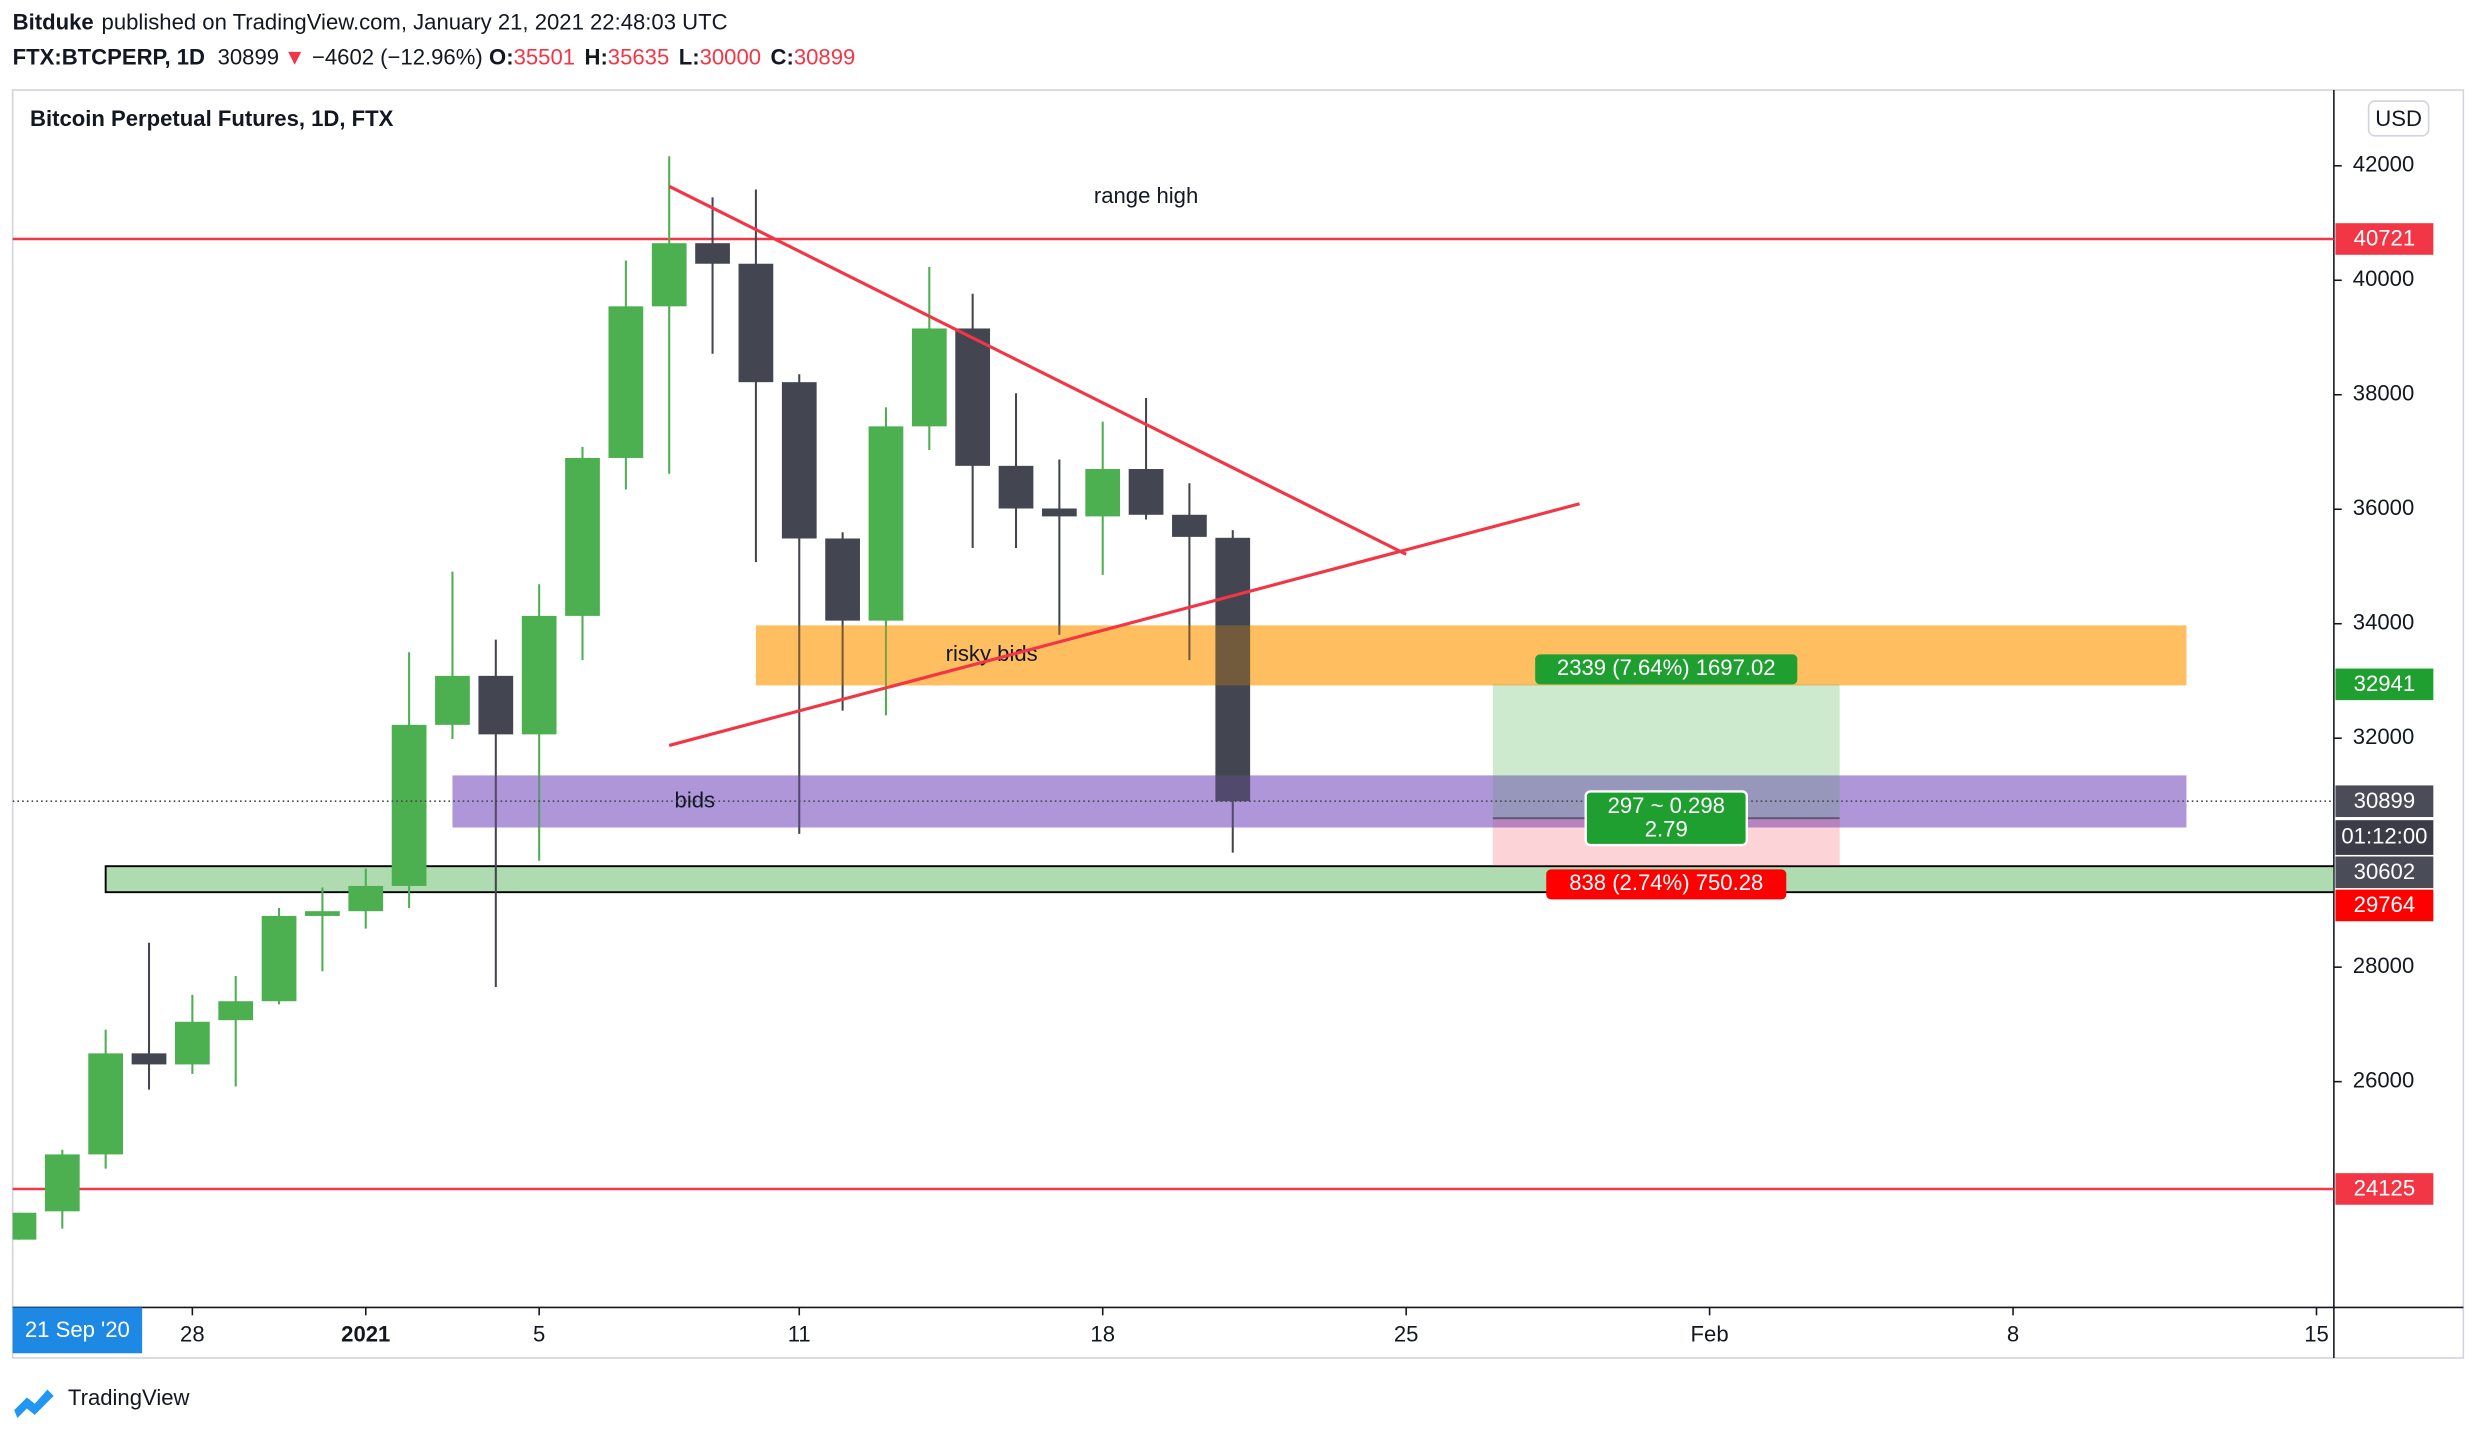 The height and width of the screenshot is (1436, 2476). Describe the element at coordinates (248, 56) in the screenshot. I see `last-price: 30899` at that location.